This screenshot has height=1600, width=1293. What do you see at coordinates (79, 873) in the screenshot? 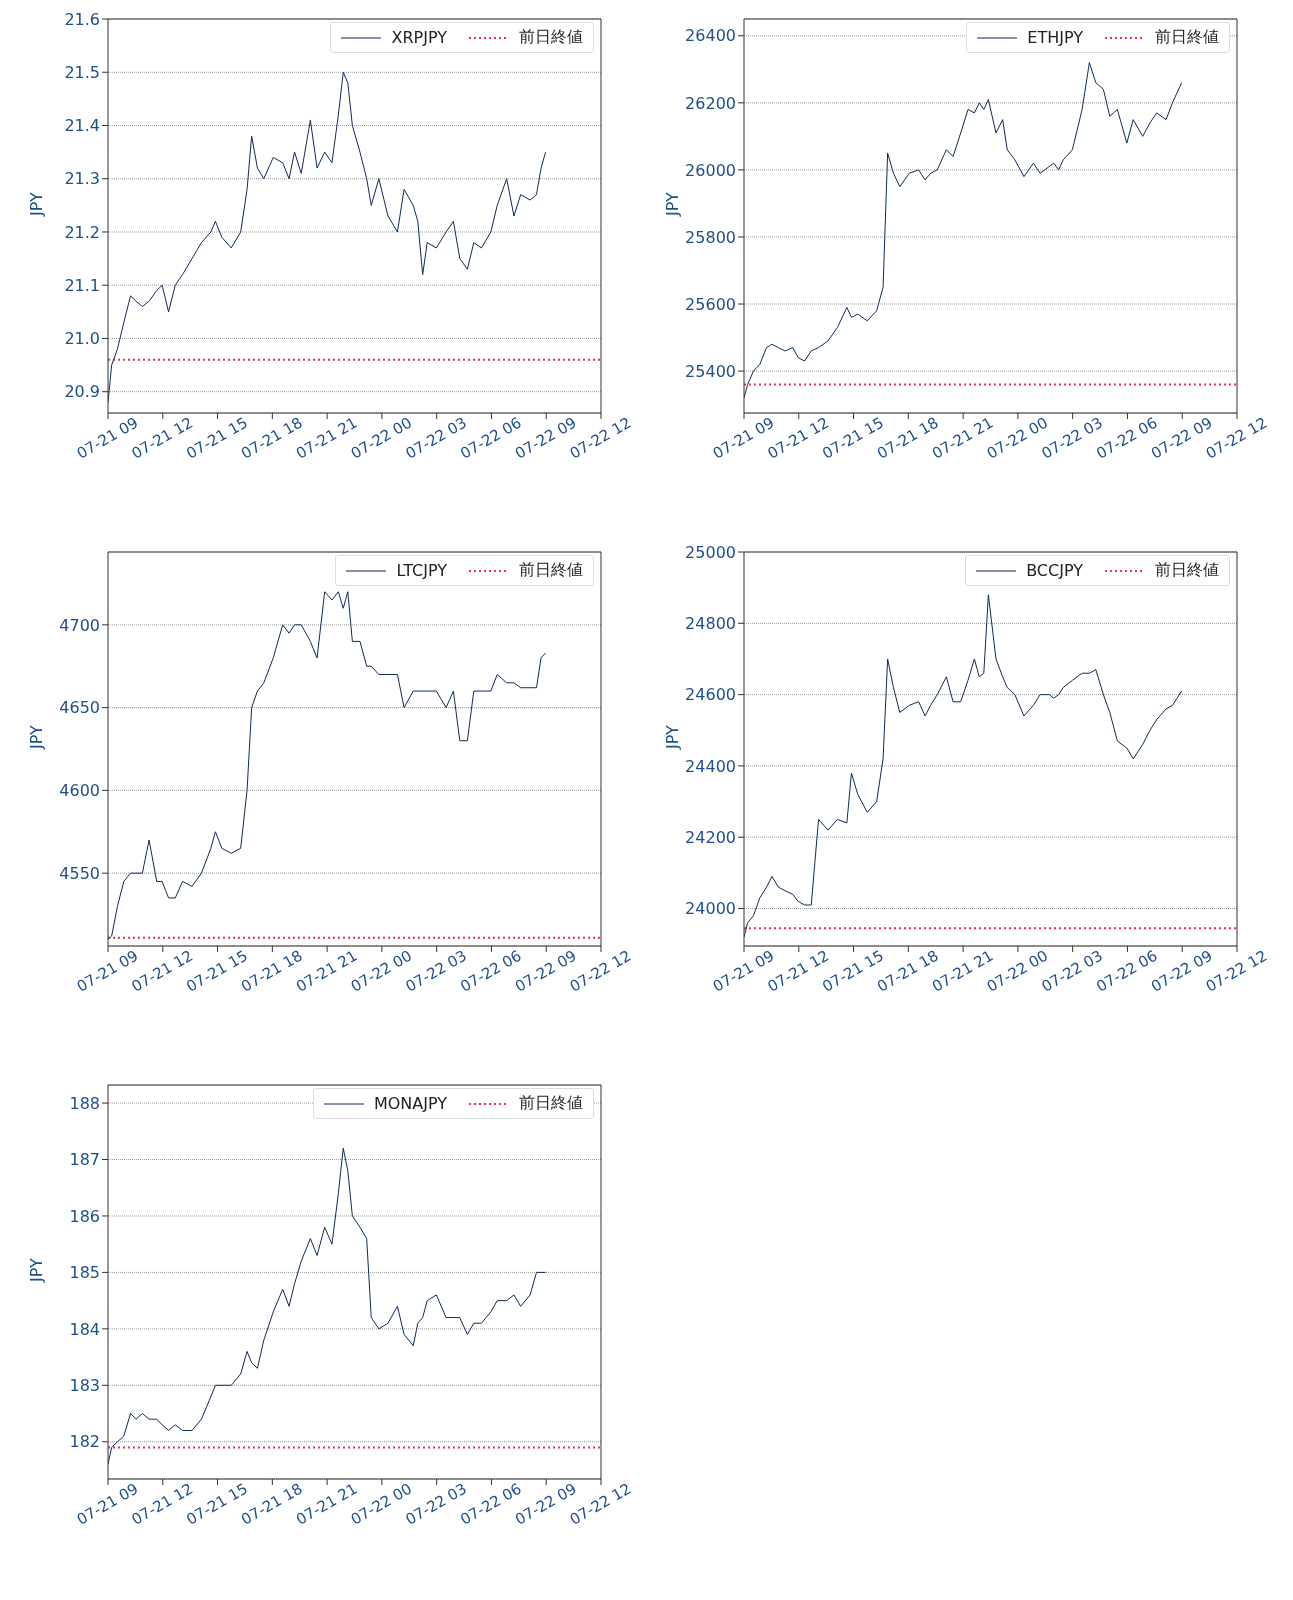
I see `y-tick-label: 4550` at bounding box center [79, 873].